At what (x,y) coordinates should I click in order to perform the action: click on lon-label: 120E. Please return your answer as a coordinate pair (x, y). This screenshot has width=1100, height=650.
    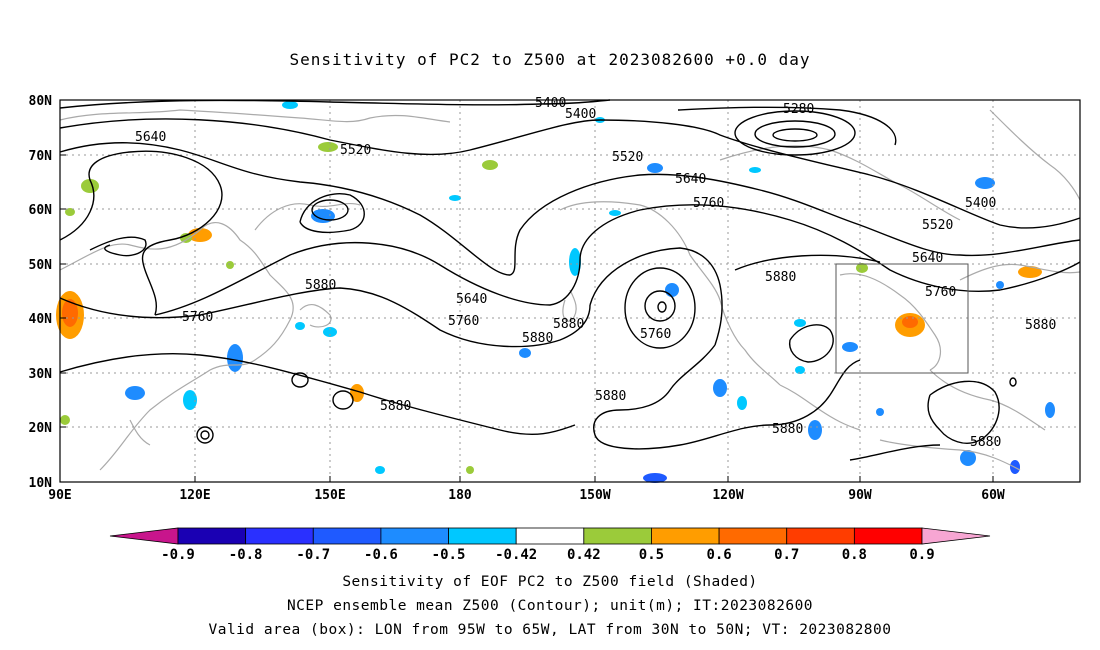
    Looking at the image, I should click on (194, 495).